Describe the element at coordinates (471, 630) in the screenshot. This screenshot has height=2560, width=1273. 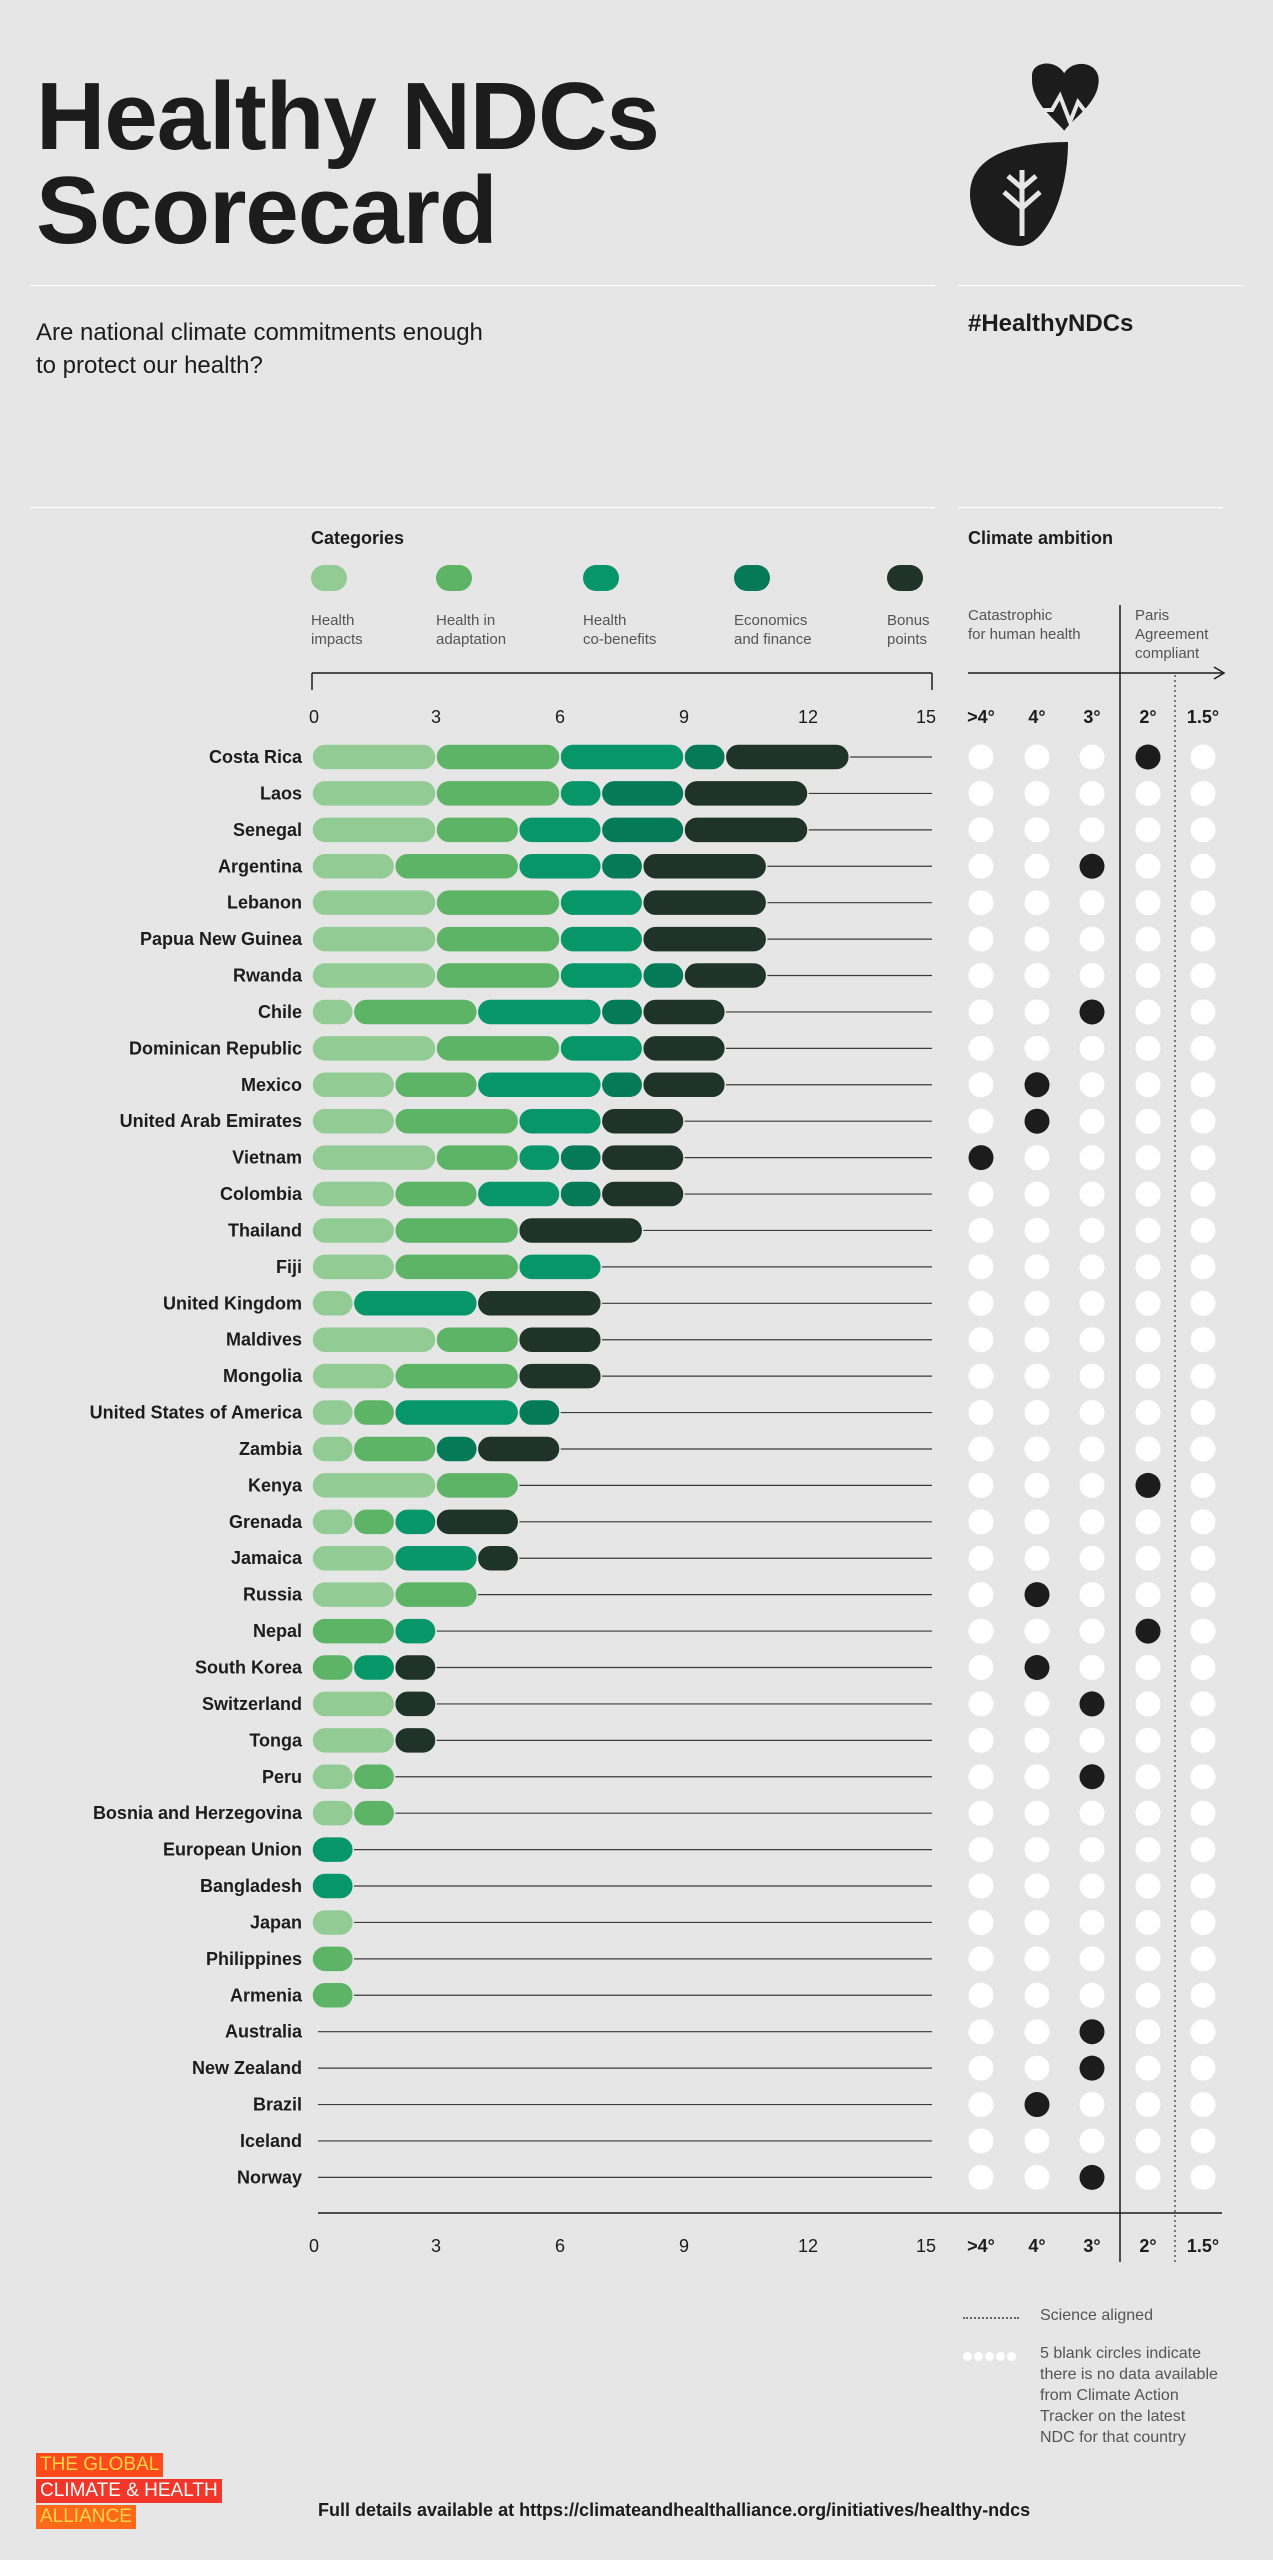
I see `legend-label: Health in adaptation` at that location.